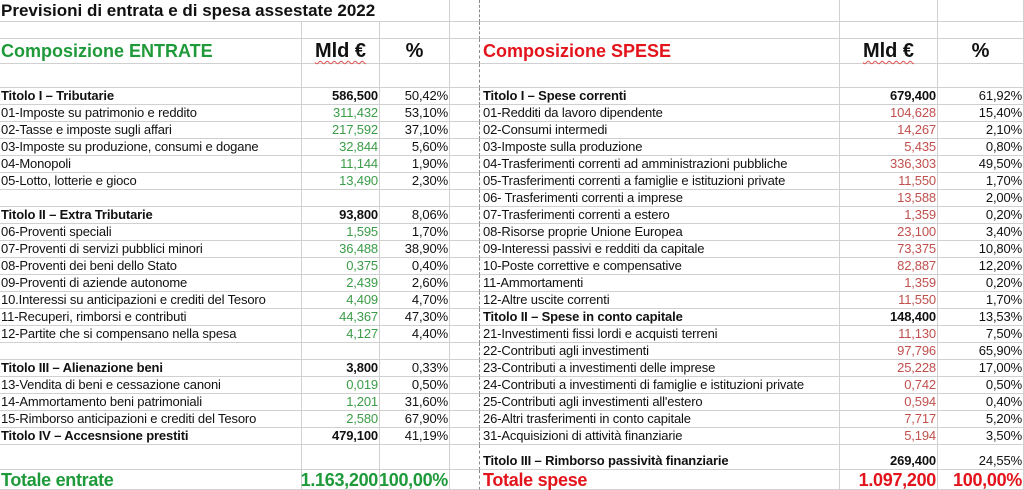 The height and width of the screenshot is (490, 1024). I want to click on entrate-row-value-text: 44,367, so click(358, 316).